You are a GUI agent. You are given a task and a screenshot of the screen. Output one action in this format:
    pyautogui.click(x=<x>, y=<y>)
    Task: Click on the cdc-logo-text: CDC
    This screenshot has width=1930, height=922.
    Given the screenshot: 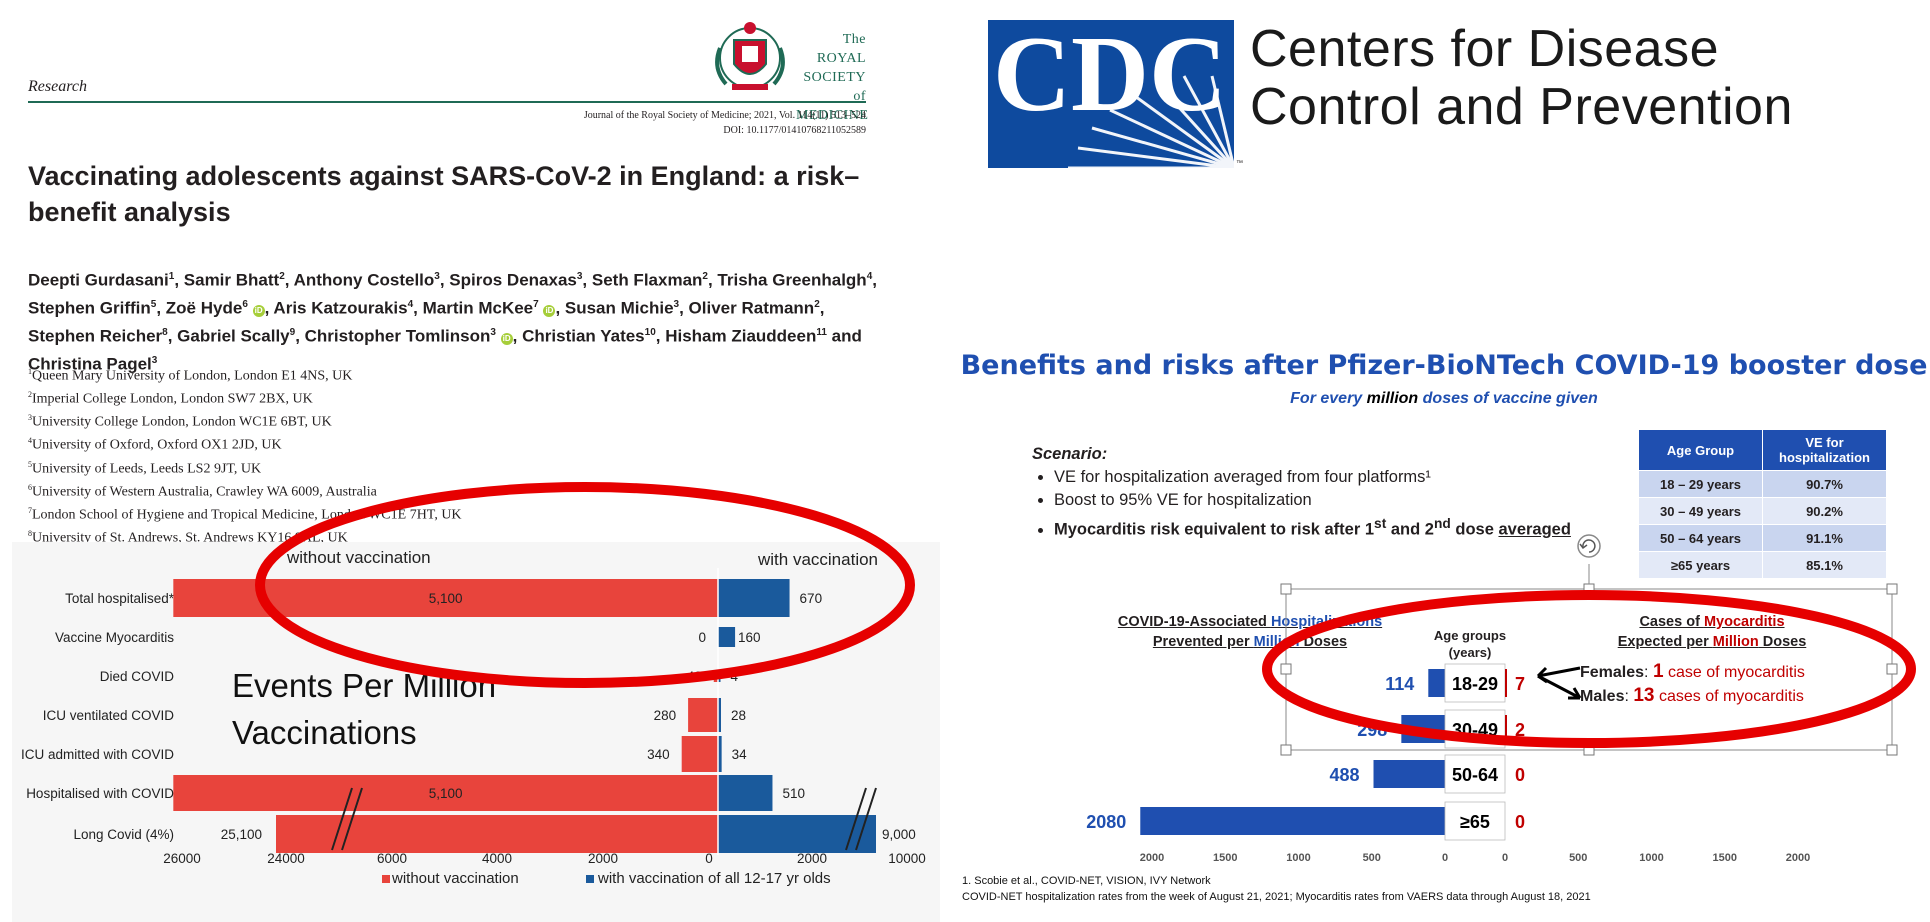 What is the action you would take?
    pyautogui.click(x=1110, y=77)
    